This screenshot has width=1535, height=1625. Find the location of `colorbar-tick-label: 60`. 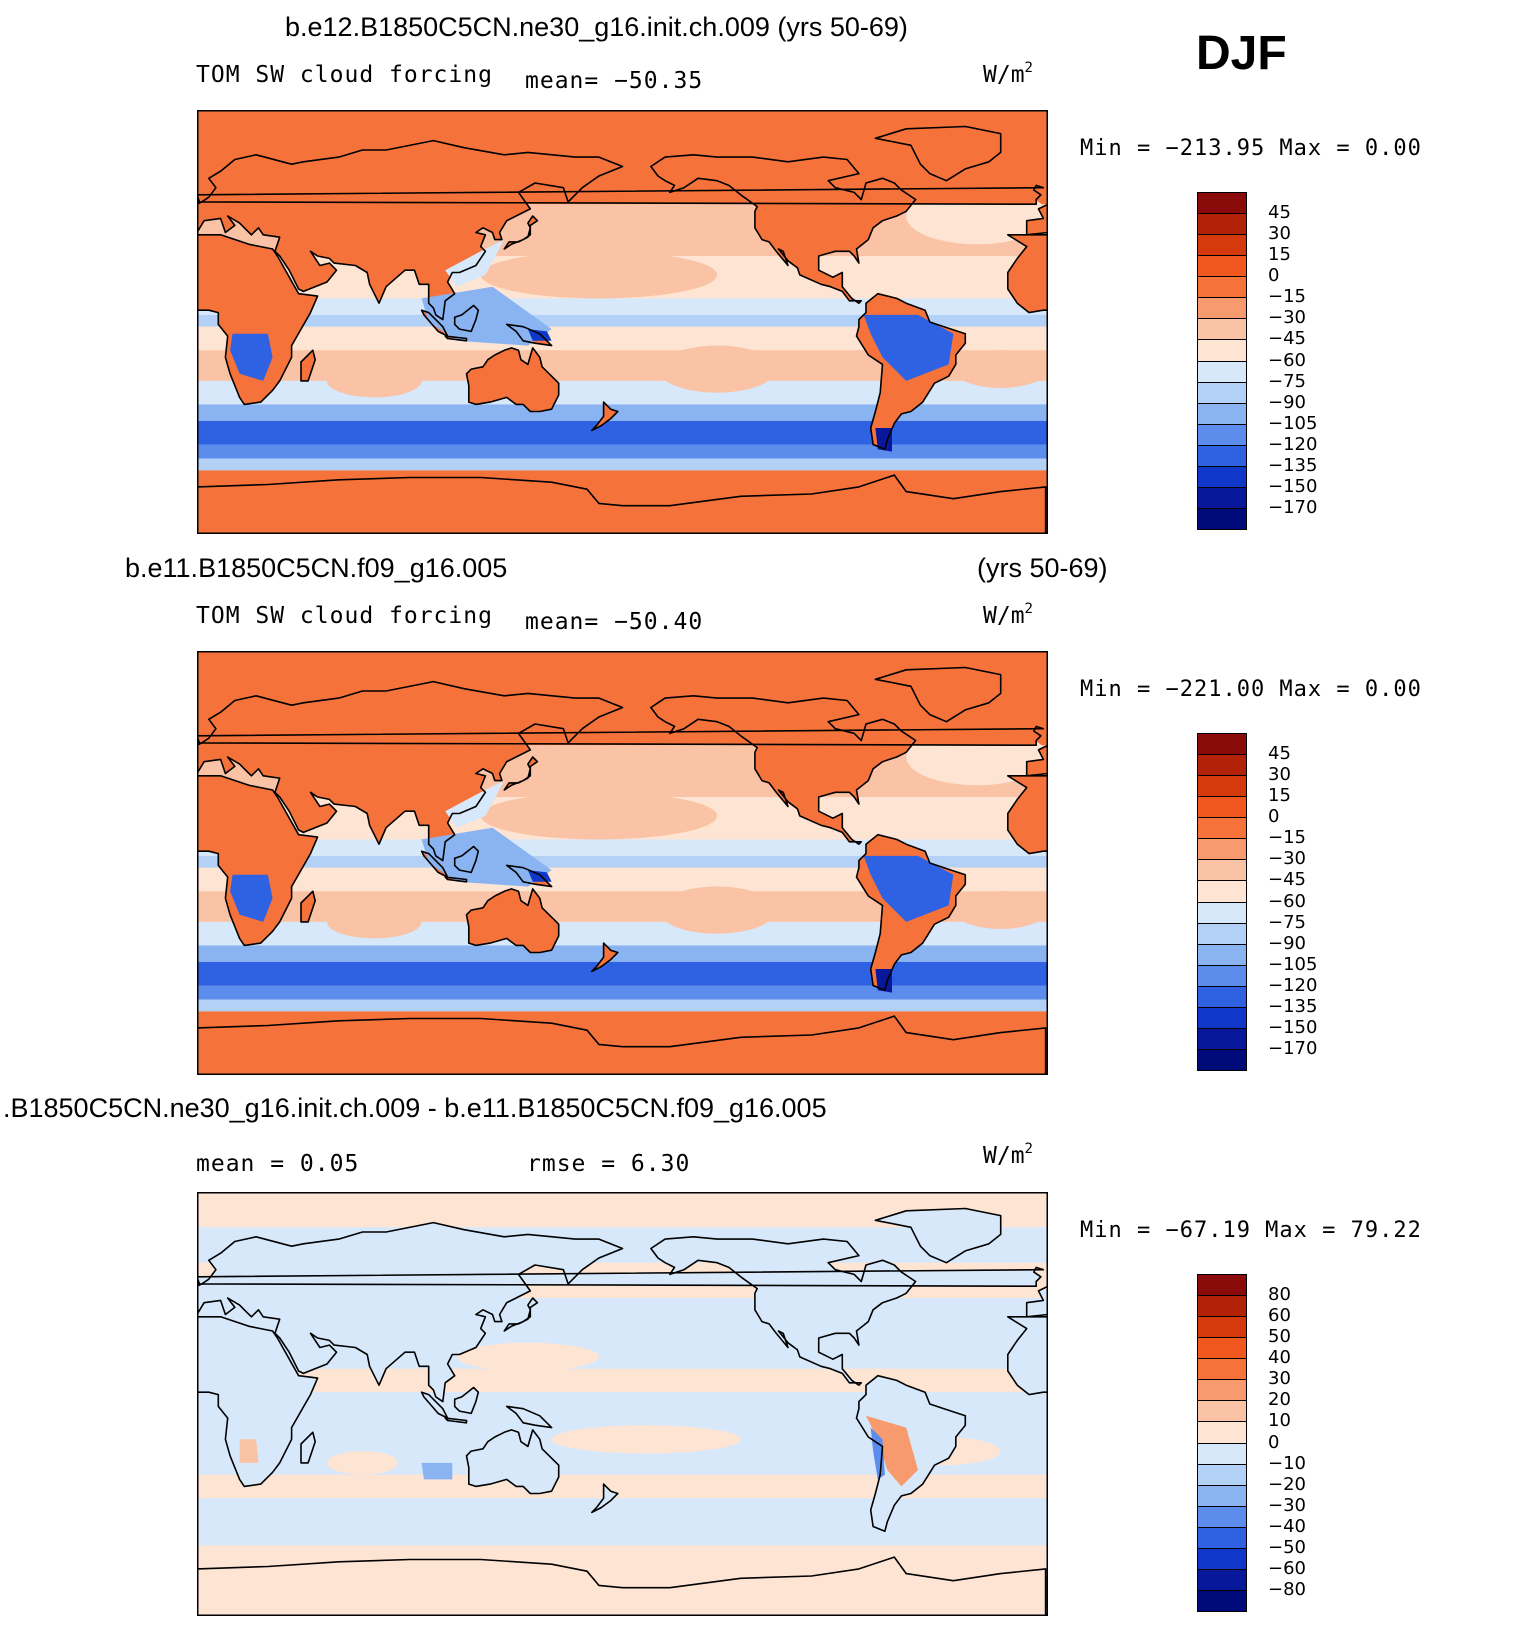

colorbar-tick-label: 60 is located at coordinates (1279, 1316).